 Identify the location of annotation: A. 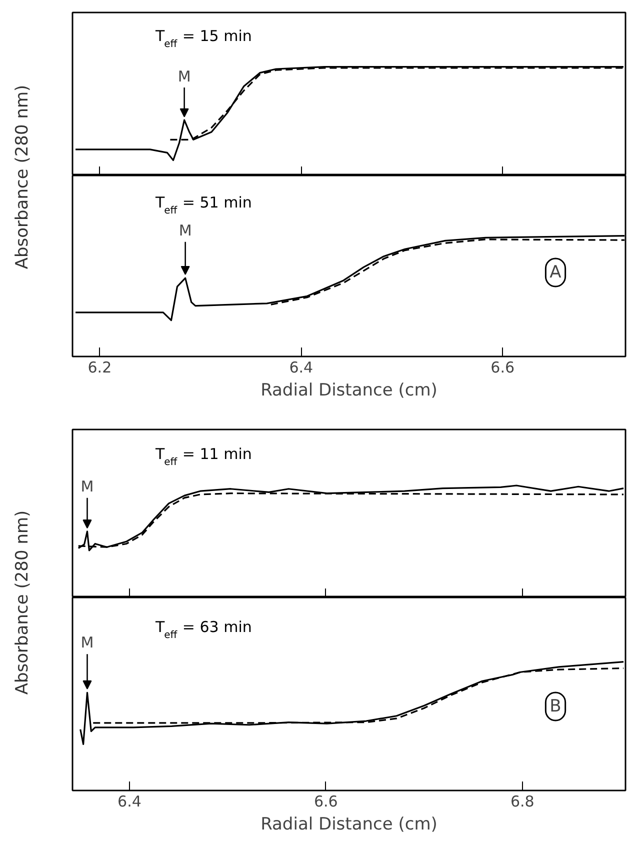
(556, 272).